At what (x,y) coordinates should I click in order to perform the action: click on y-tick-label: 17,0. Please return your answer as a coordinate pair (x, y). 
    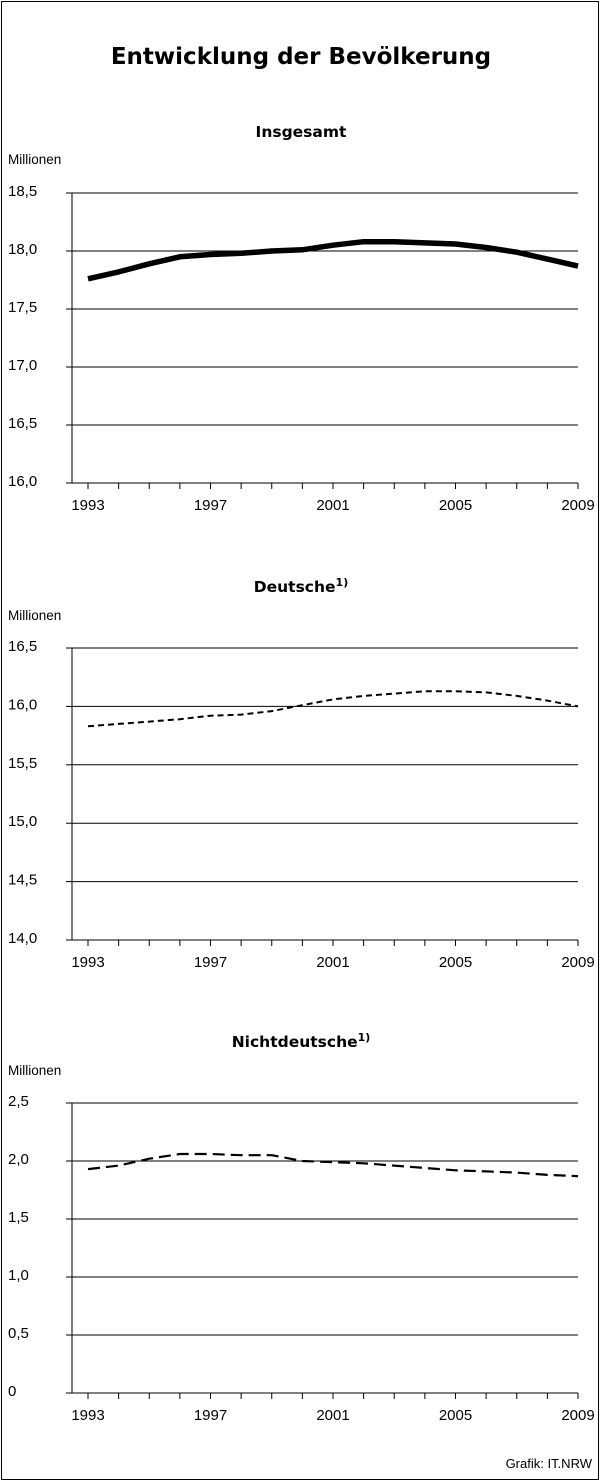
    Looking at the image, I should click on (22, 365).